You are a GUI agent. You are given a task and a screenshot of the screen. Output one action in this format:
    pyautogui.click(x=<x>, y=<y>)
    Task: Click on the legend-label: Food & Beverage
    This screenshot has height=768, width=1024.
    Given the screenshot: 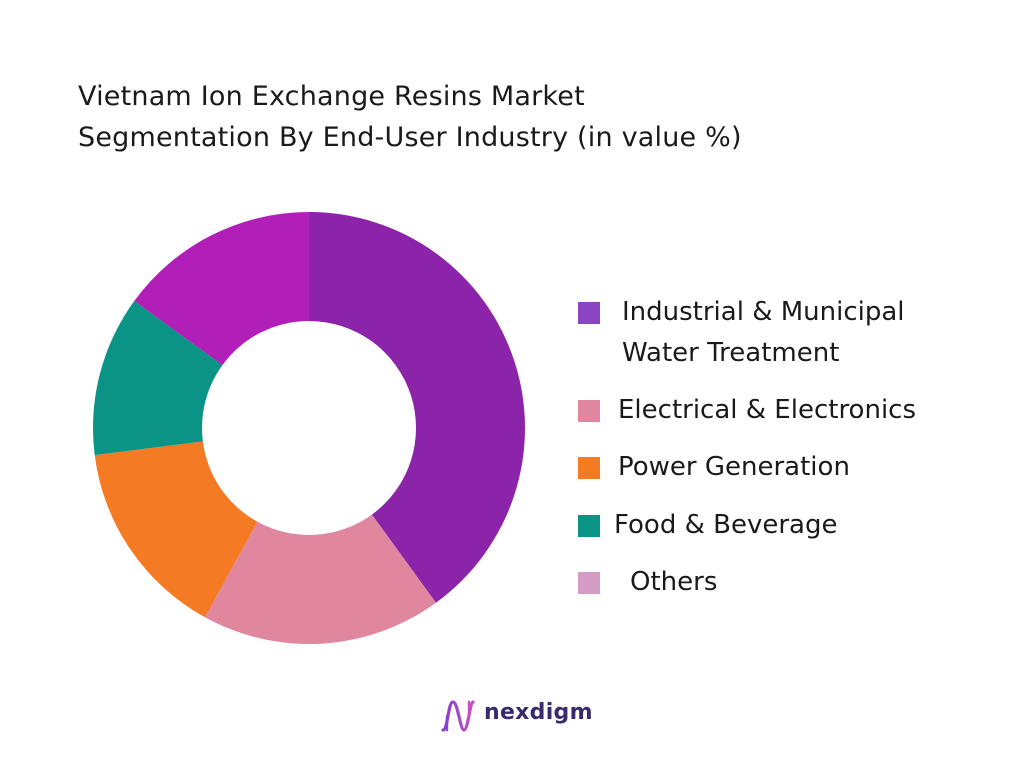 What is the action you would take?
    pyautogui.click(x=726, y=525)
    